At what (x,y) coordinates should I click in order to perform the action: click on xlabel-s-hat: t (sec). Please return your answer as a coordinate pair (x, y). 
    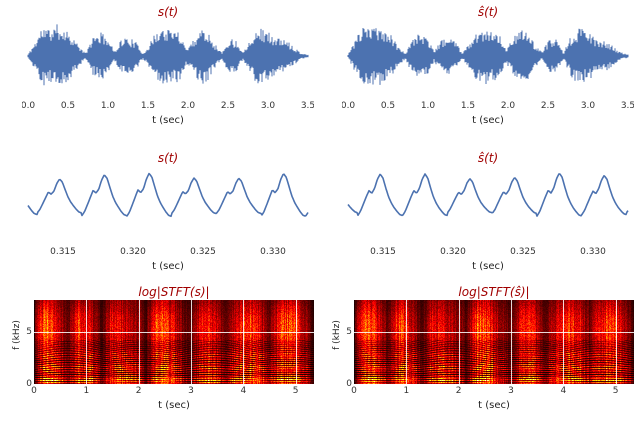
    Looking at the image, I should click on (488, 120).